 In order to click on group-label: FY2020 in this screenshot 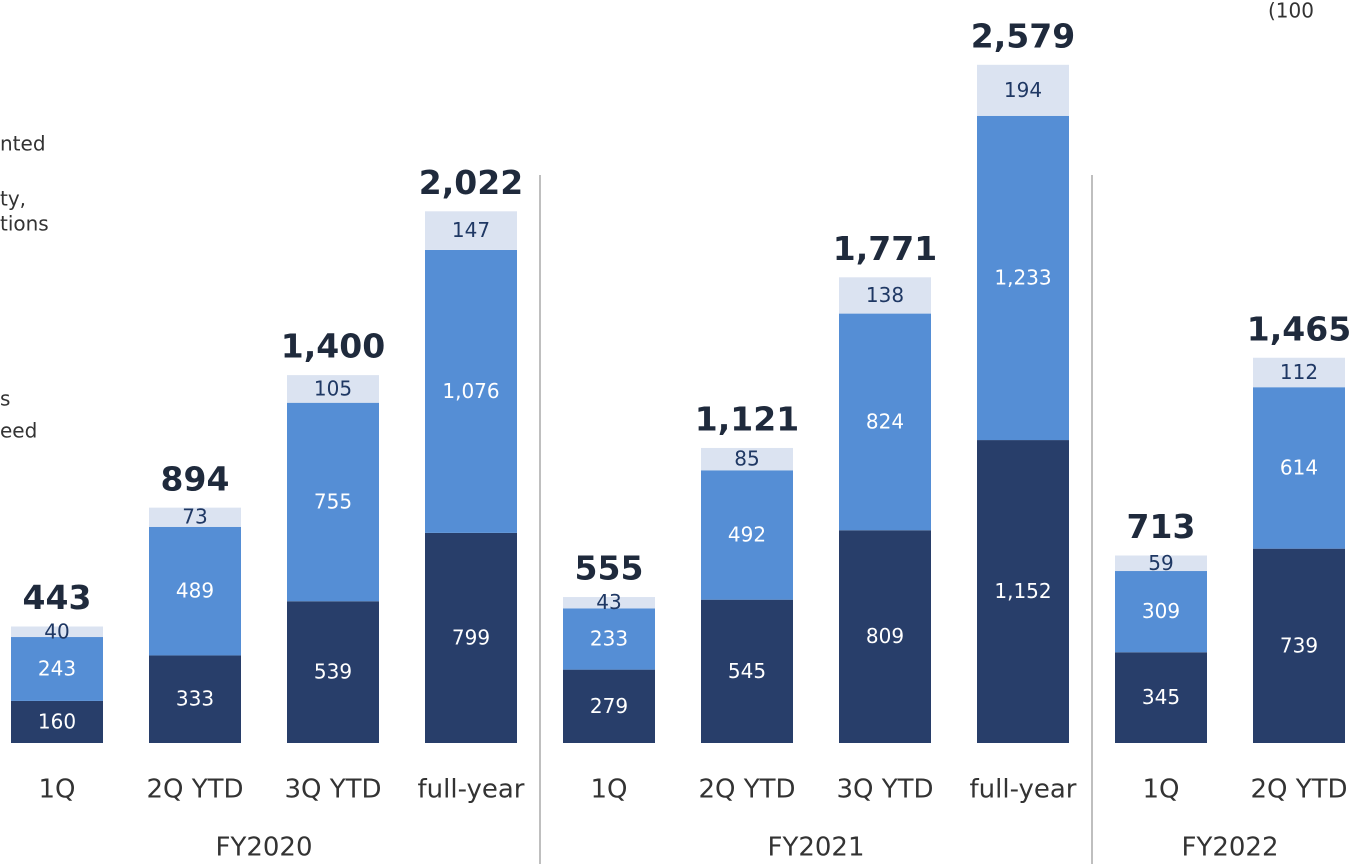, I will do `click(263, 848)`.